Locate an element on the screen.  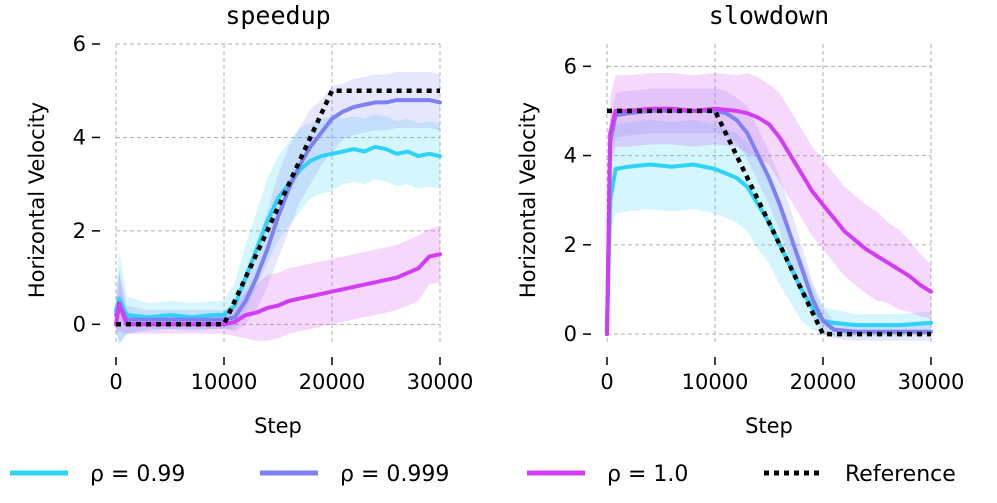
slowdown-xtick-label-2: 20000 is located at coordinates (823, 382).